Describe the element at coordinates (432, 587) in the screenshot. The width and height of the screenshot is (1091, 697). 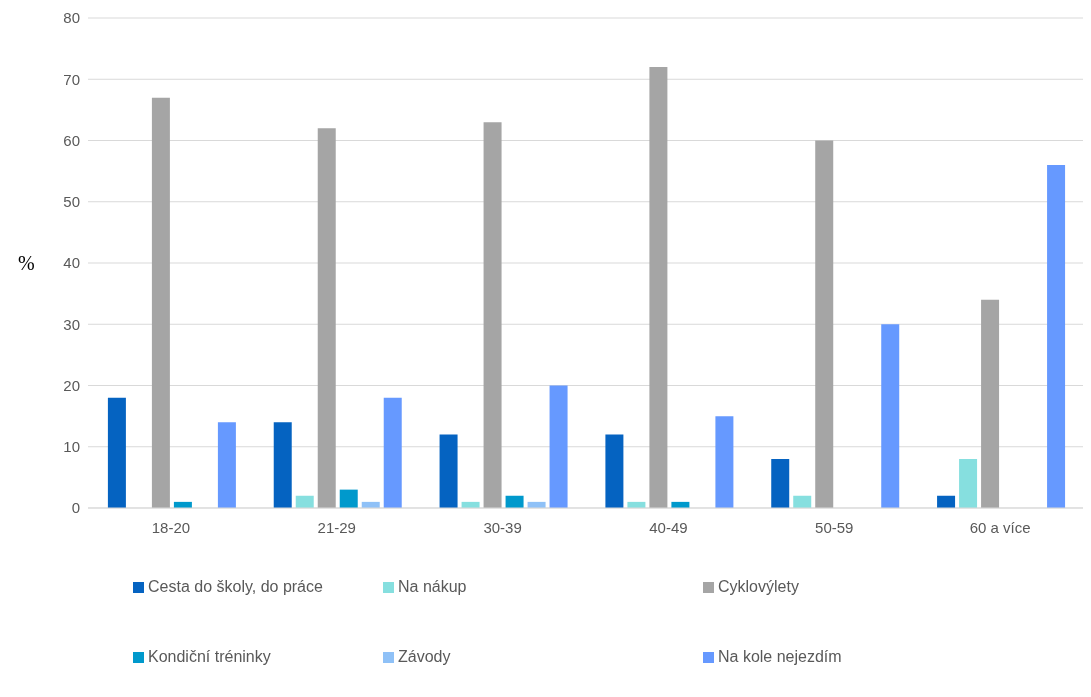
I see `legend-label: Na nákup` at that location.